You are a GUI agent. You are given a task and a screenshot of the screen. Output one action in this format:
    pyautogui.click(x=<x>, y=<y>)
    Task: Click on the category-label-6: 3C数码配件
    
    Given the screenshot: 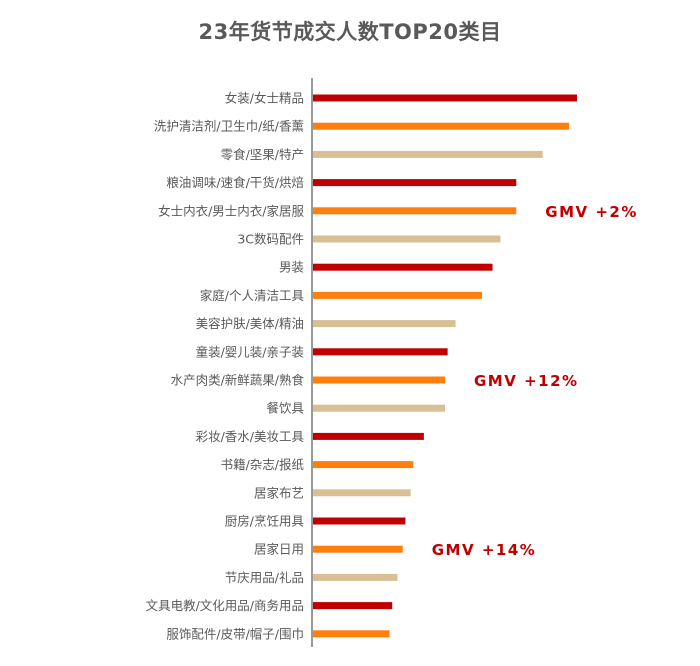 What is the action you would take?
    pyautogui.click(x=270, y=239)
    